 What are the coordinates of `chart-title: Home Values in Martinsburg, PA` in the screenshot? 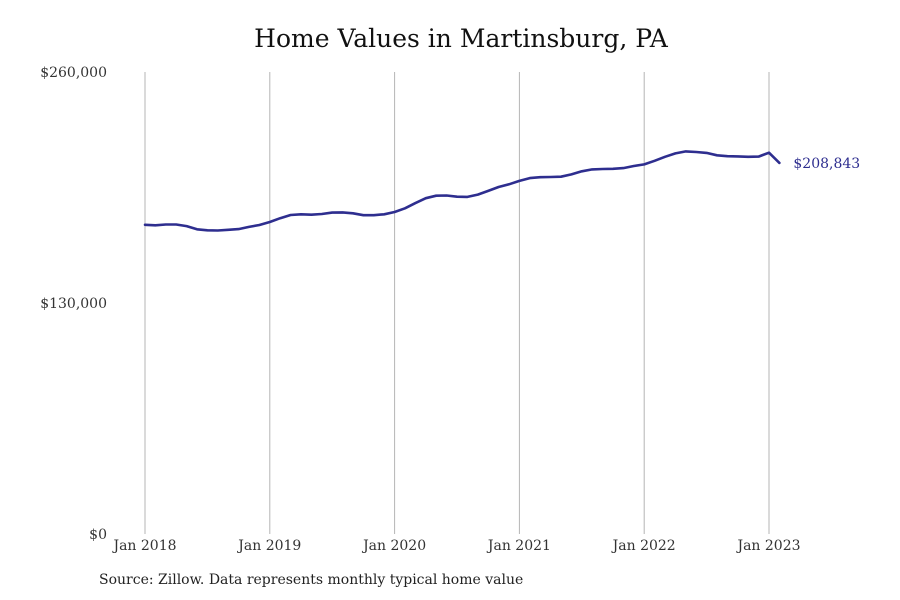 It's located at (461, 38).